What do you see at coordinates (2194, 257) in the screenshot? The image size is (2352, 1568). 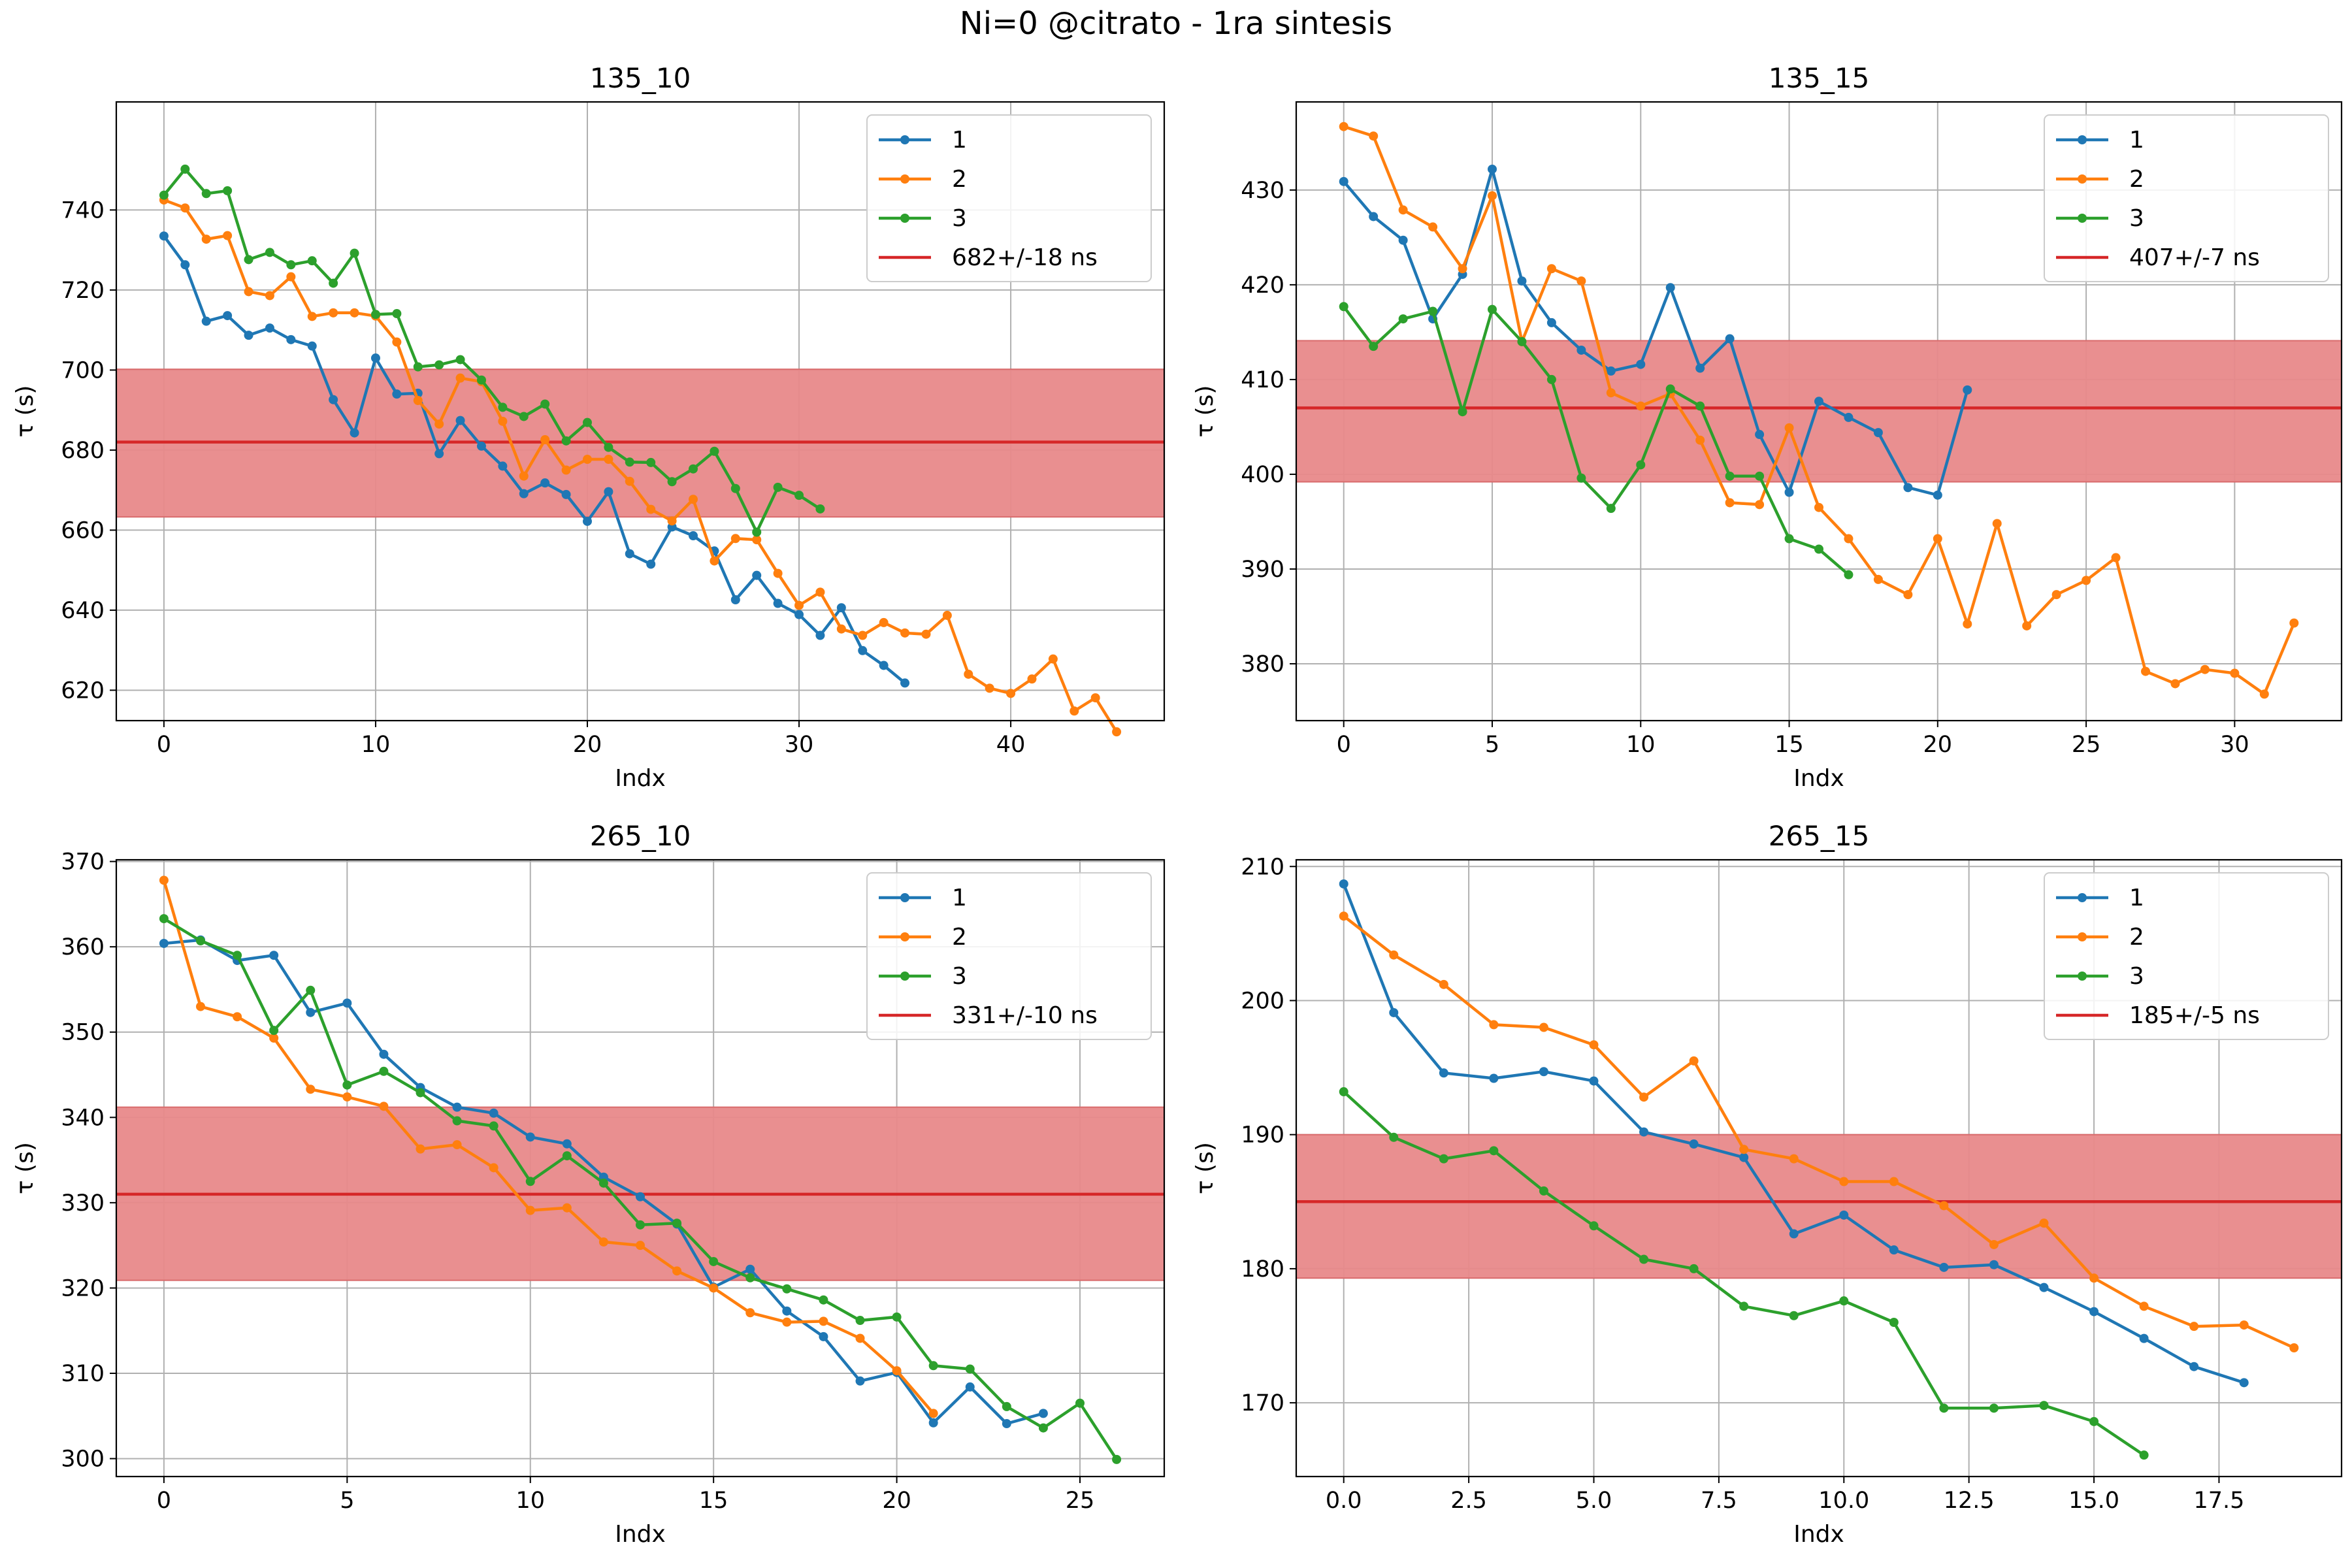 I see `legend-label-mean: 407+/-7 ns` at bounding box center [2194, 257].